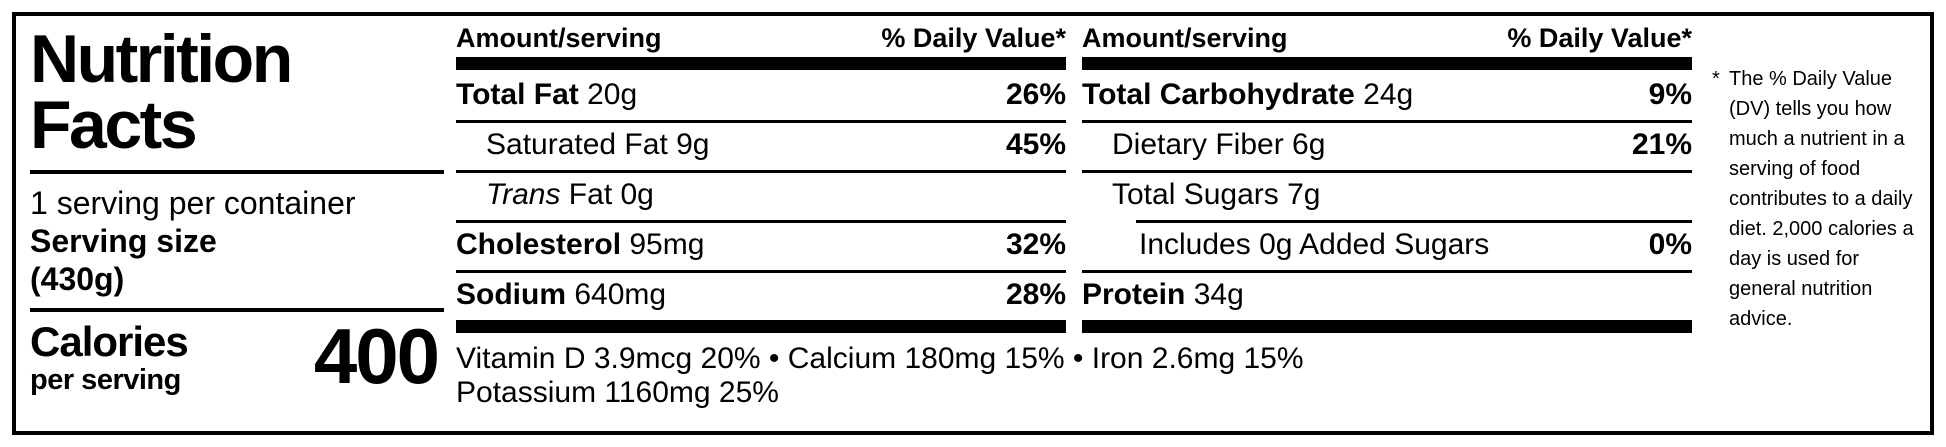  What do you see at coordinates (1035, 144) in the screenshot?
I see `daily-value: 45%` at bounding box center [1035, 144].